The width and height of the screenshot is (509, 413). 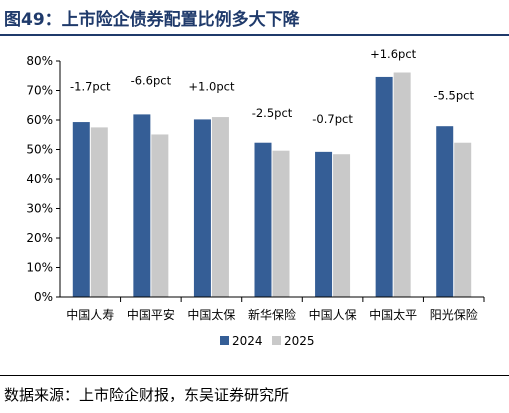 What do you see at coordinates (272, 113) in the screenshot?
I see `change-annotation: -2.5pct` at bounding box center [272, 113].